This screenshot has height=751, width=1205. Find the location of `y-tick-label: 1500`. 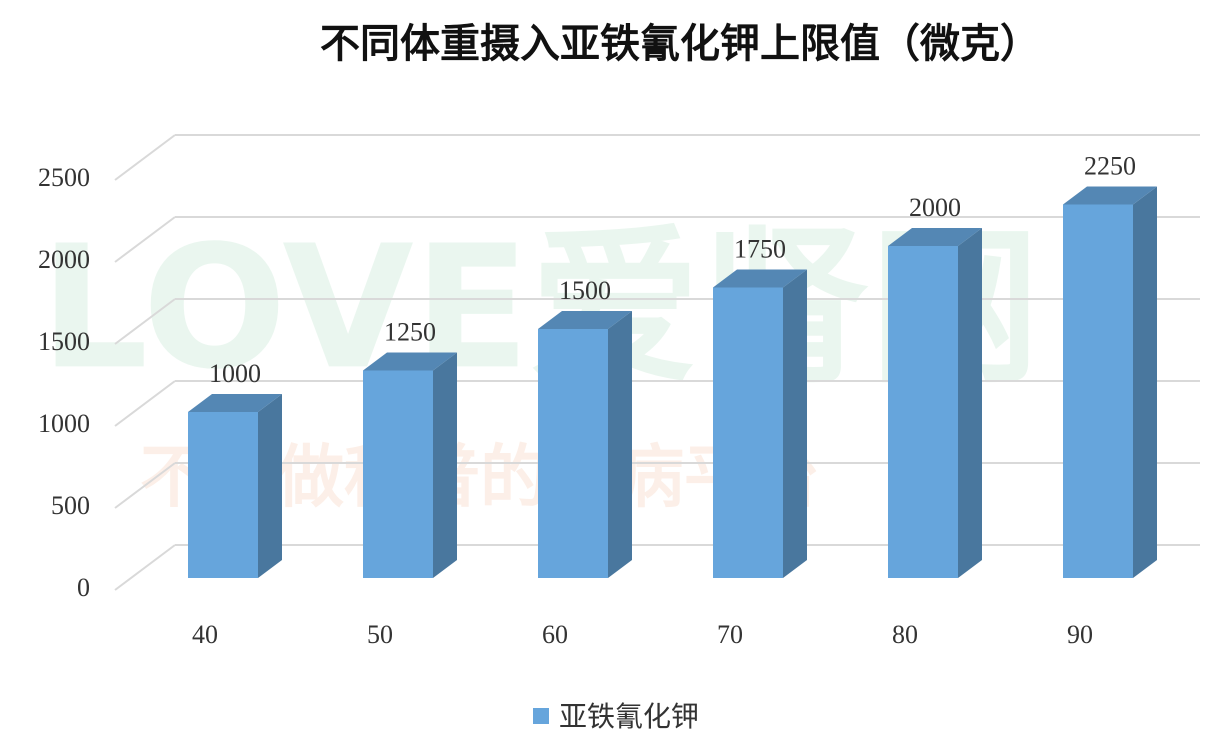

y-tick-label: 1500 is located at coordinates (64, 341).